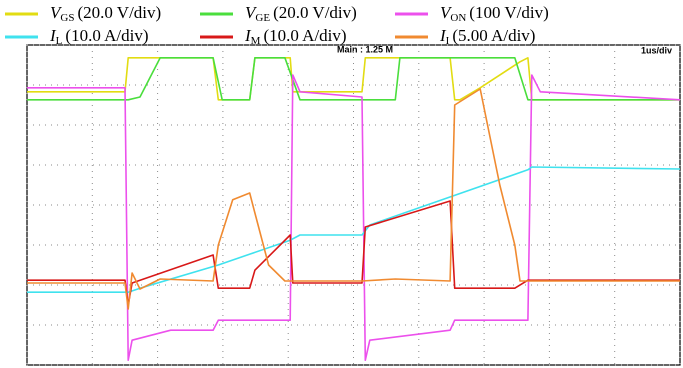 The width and height of the screenshot is (683, 368). What do you see at coordinates (262, 18) in the screenshot?
I see `legend-subscript: GE` at bounding box center [262, 18].